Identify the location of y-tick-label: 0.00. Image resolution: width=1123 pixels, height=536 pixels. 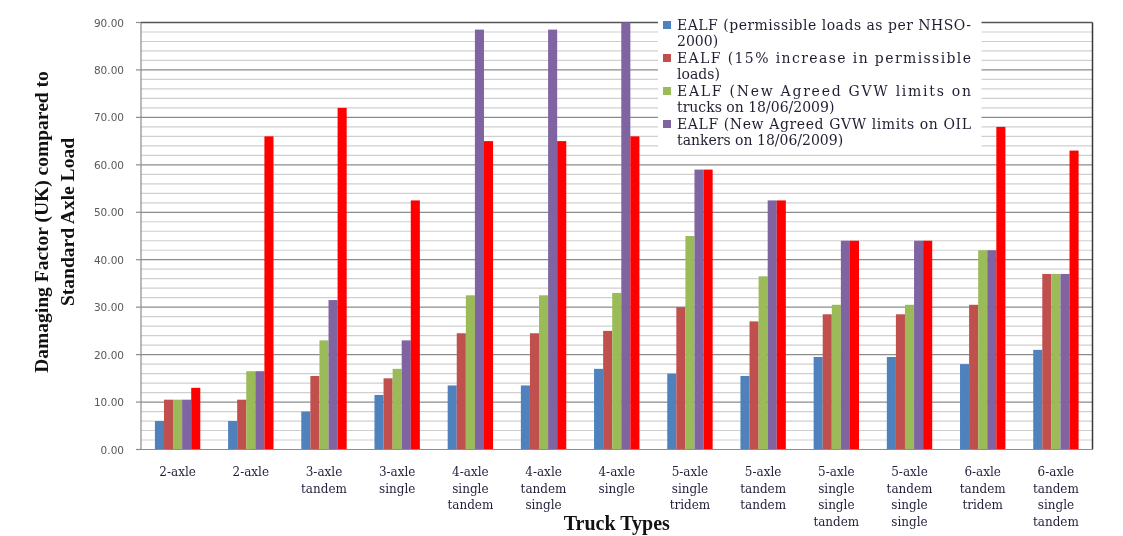
(112, 449).